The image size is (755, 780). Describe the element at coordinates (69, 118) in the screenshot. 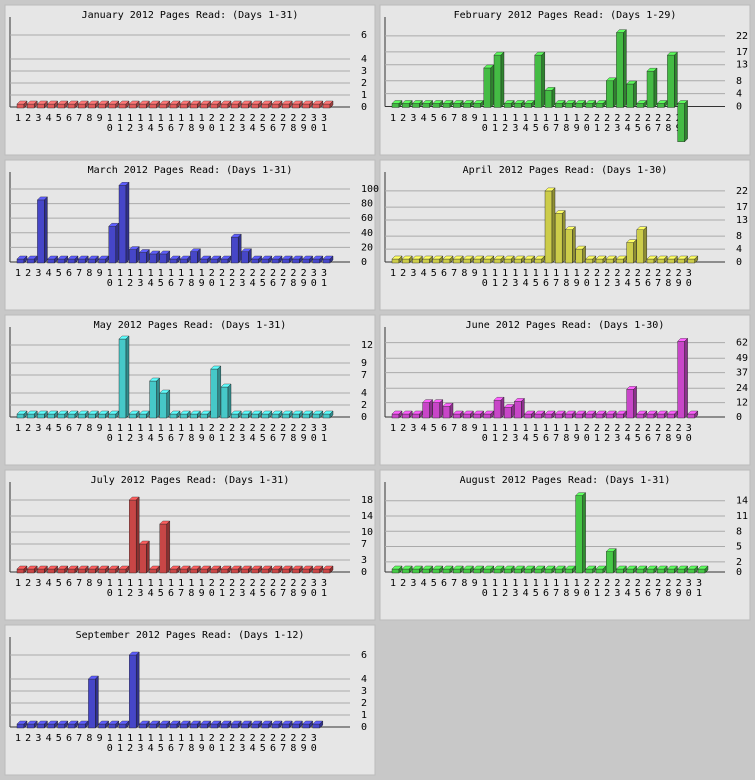

I see `x-tick-label: 6` at that location.